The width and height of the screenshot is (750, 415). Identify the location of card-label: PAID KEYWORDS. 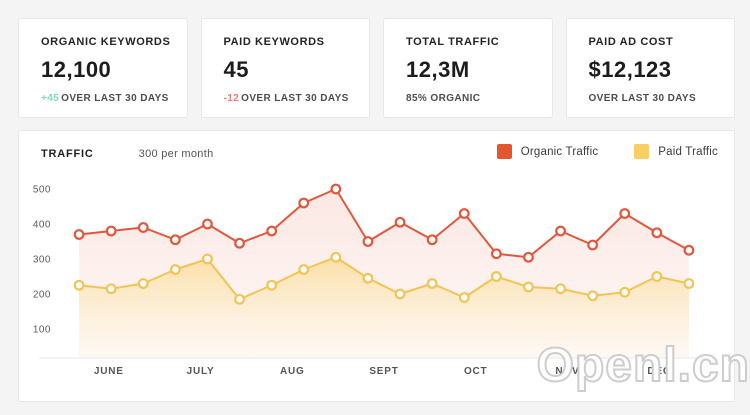
(274, 42).